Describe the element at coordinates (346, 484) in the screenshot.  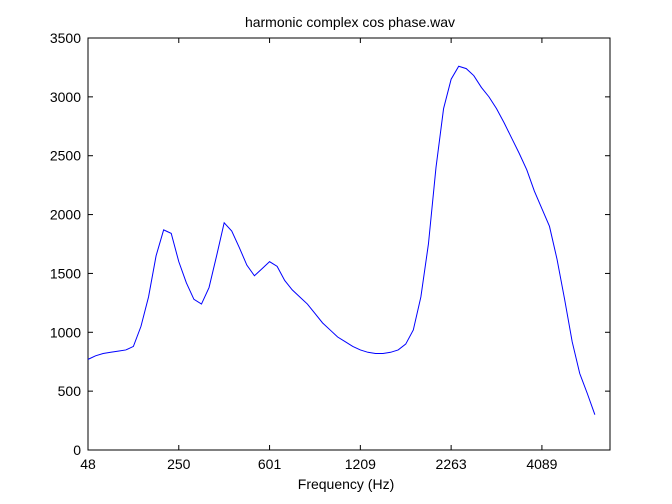
I see `x-axis-label: Frequency (Hz)` at that location.